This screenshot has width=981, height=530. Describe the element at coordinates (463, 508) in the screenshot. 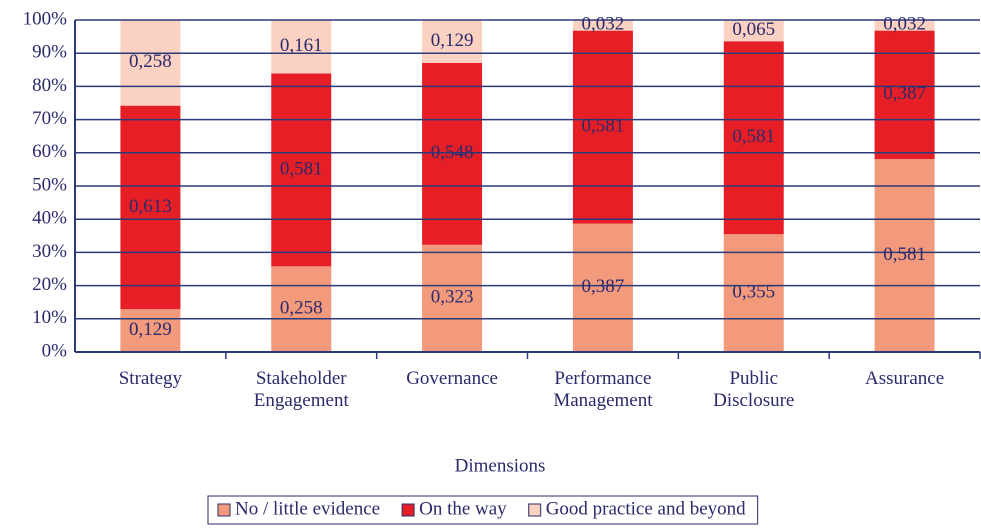

I see `legend-label: On the way` at that location.